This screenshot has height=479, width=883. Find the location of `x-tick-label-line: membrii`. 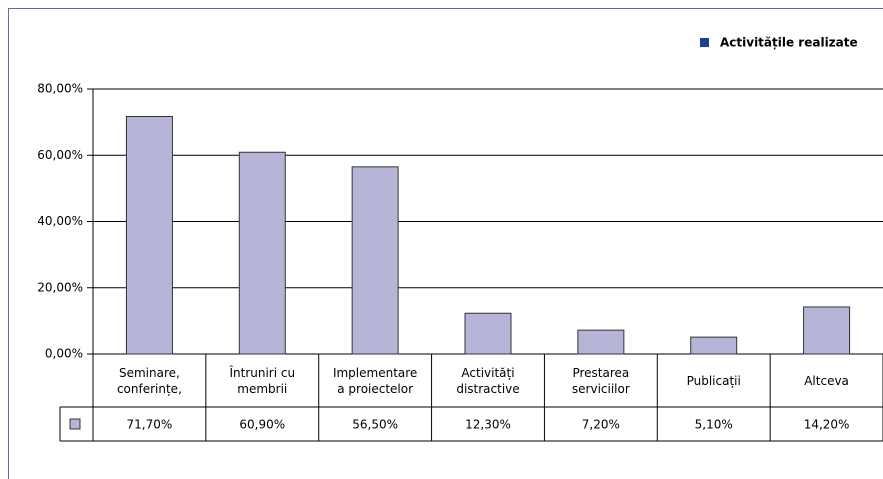

x-tick-label-line: membrii is located at coordinates (262, 389).